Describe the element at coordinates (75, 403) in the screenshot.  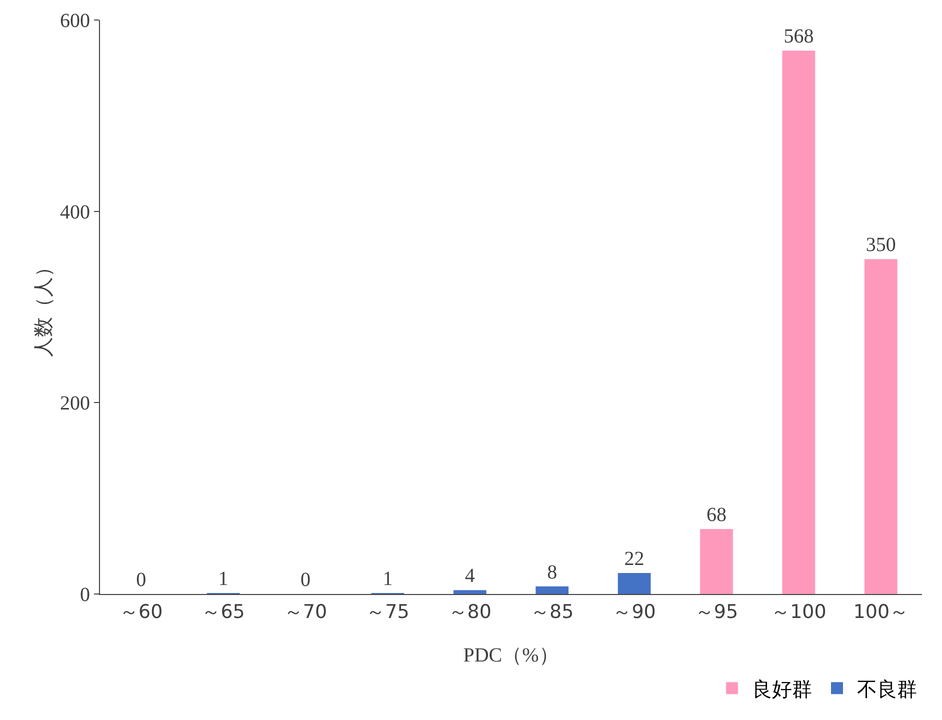
I see `y-tick-label: 200` at that location.